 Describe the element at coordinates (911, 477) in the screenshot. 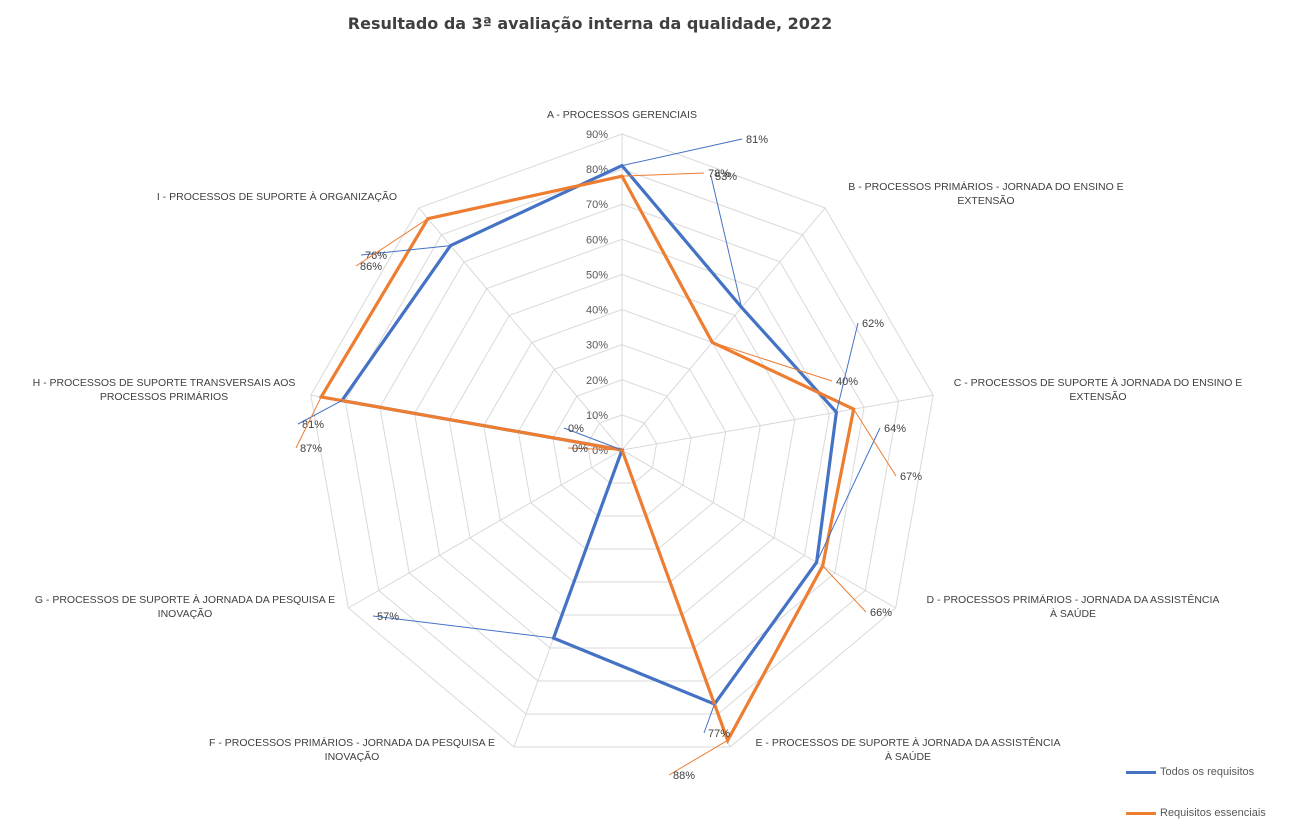

I see `data-label: 67%` at that location.